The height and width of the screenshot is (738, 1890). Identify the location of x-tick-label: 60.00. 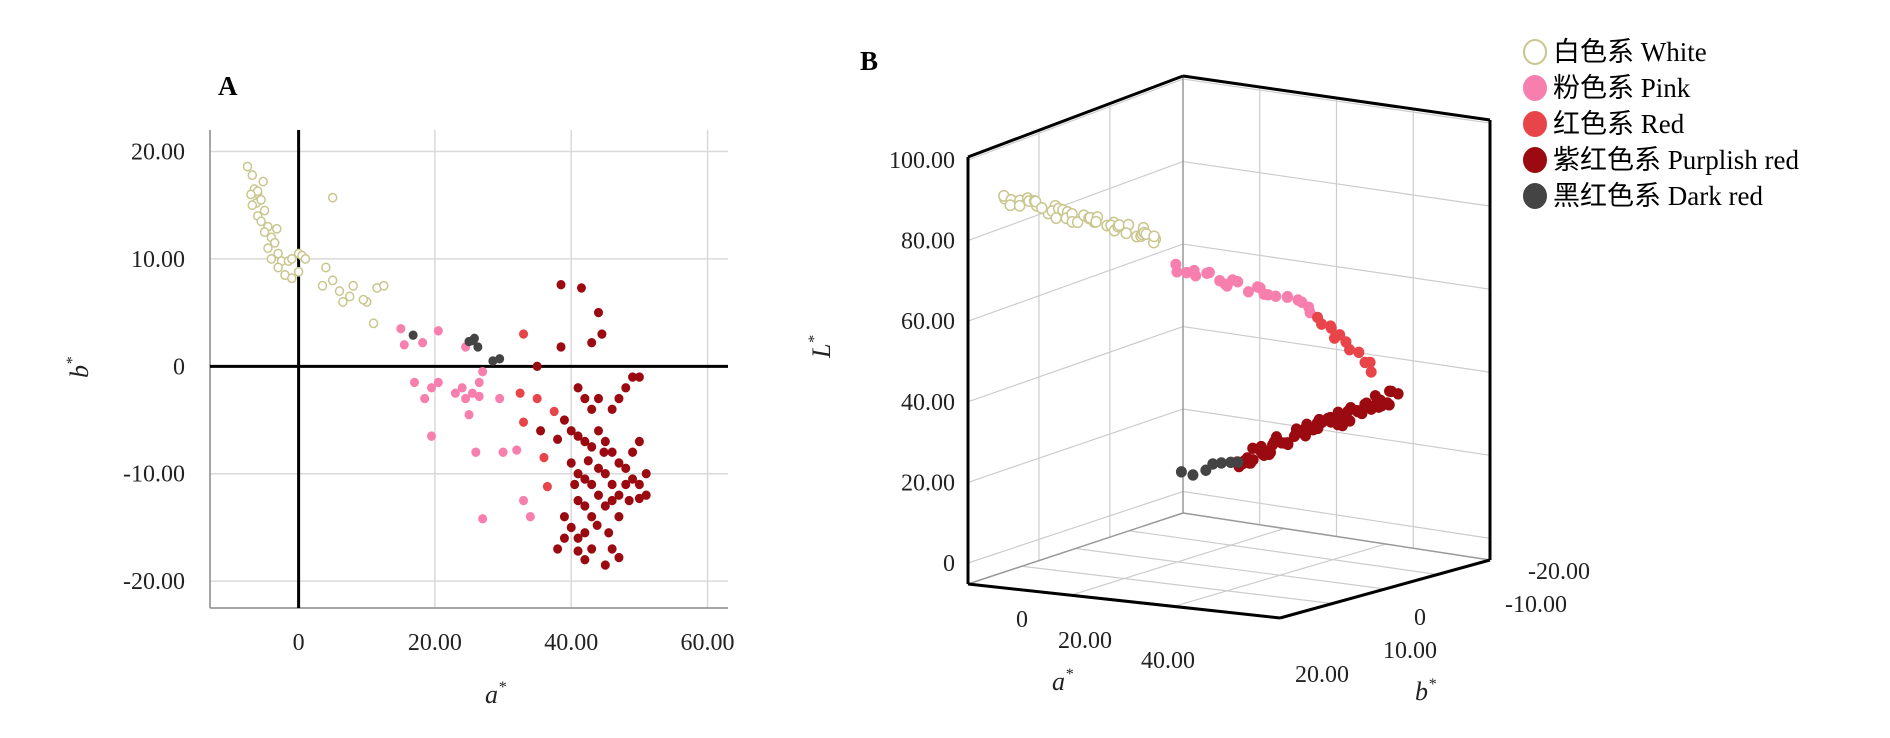
(708, 643).